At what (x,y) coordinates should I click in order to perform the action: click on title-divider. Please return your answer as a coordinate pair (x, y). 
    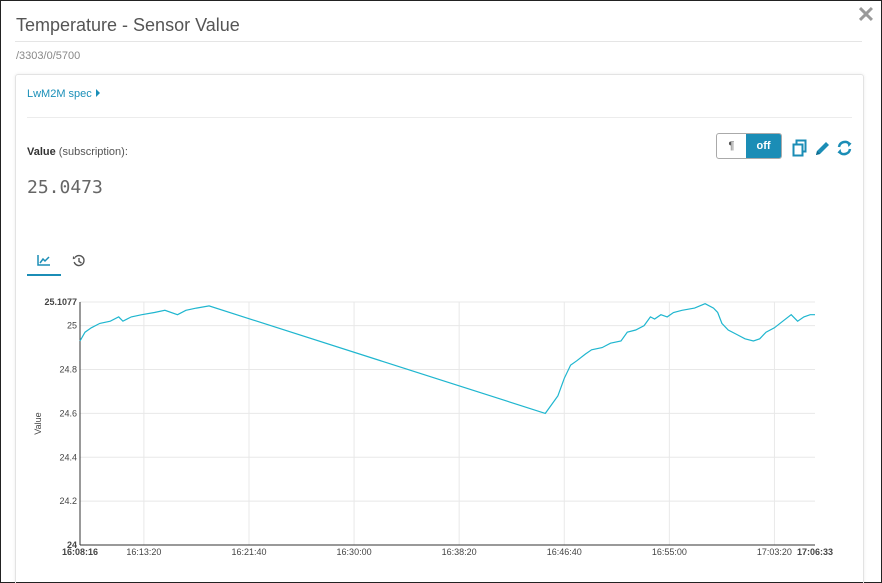
    Looking at the image, I should click on (438, 41).